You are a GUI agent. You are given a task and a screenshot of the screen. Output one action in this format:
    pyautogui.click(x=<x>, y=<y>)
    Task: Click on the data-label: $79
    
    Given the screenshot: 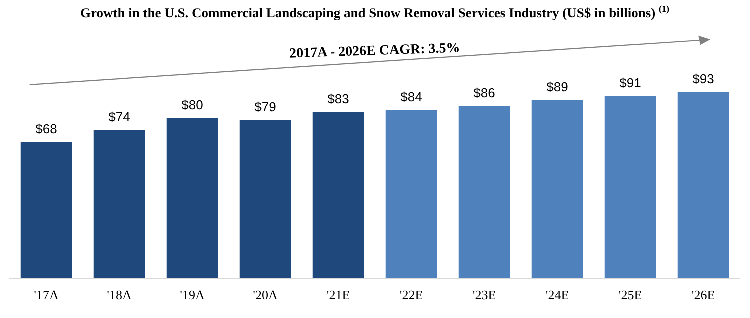 What is the action you would take?
    pyautogui.click(x=265, y=106)
    